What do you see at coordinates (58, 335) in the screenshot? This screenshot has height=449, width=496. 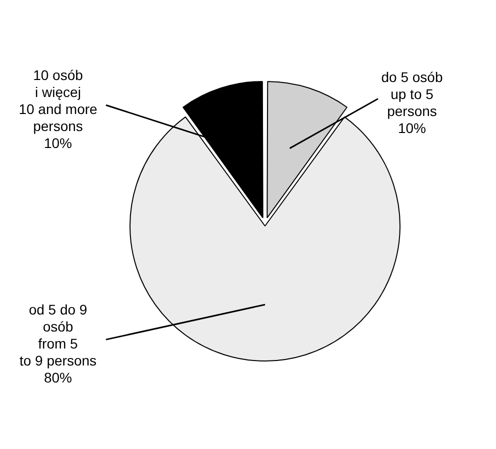 I see `slice-label: od 5 do 9 osób from 5 to 9 persons` at bounding box center [58, 335].